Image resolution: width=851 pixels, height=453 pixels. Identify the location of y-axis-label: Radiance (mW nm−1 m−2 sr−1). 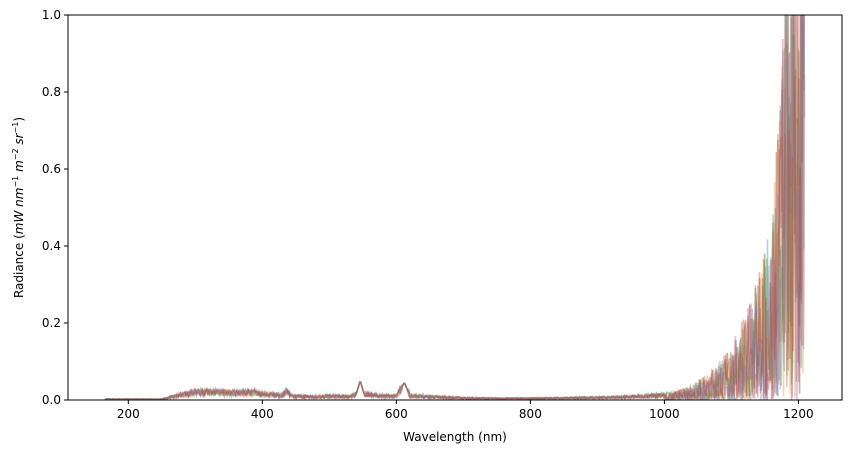
(18, 207).